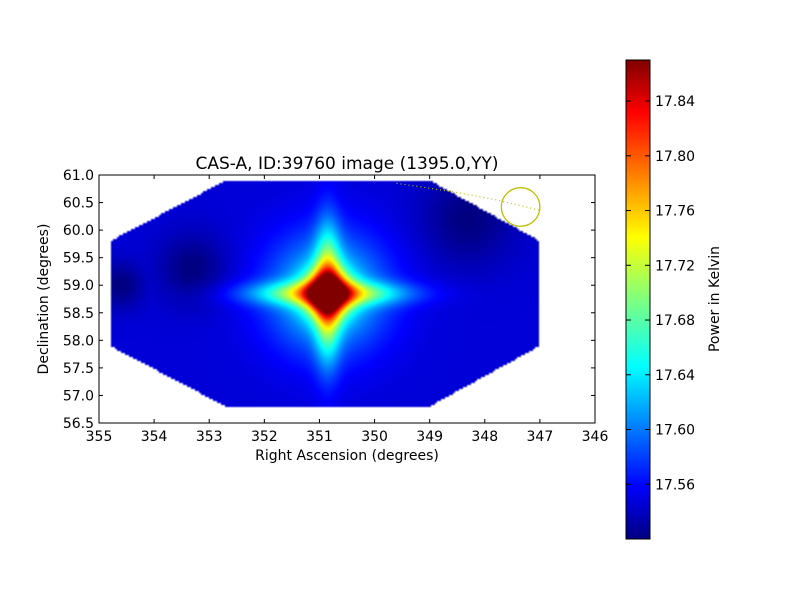 This screenshot has height=600, width=800. What do you see at coordinates (78, 176) in the screenshot?
I see `y-tick-label: 61.0` at bounding box center [78, 176].